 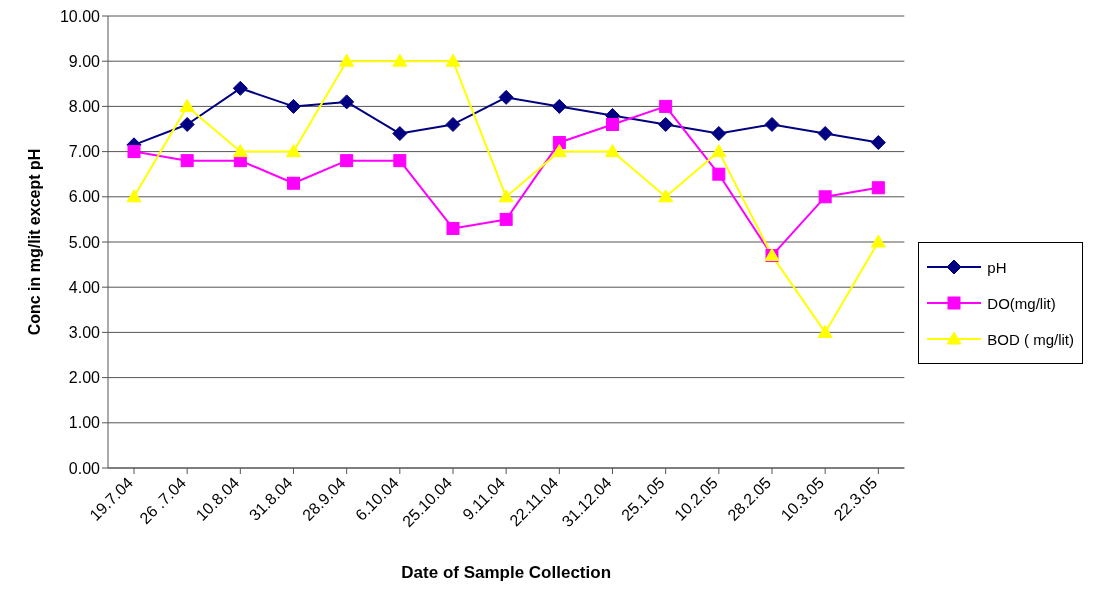 What do you see at coordinates (84, 107) in the screenshot?
I see `y-tick-label: 8.00` at bounding box center [84, 107].